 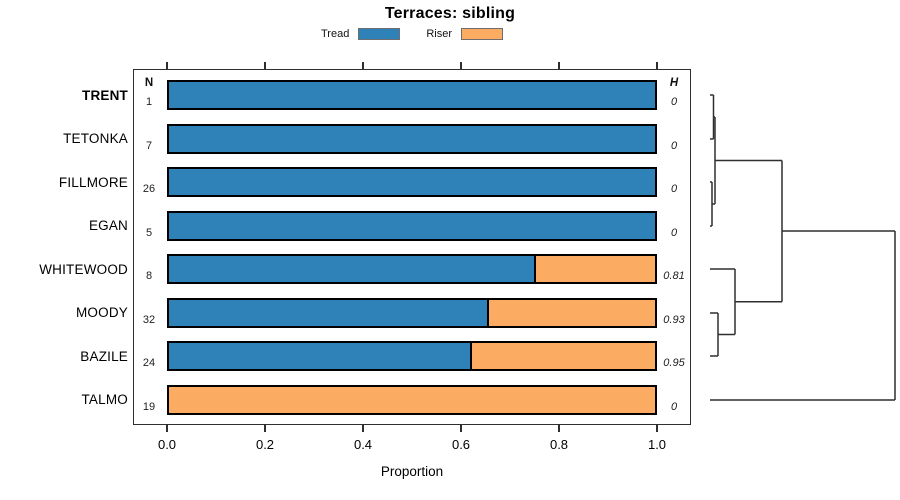 What do you see at coordinates (674, 363) in the screenshot?
I see `h-value: 0.95` at bounding box center [674, 363].